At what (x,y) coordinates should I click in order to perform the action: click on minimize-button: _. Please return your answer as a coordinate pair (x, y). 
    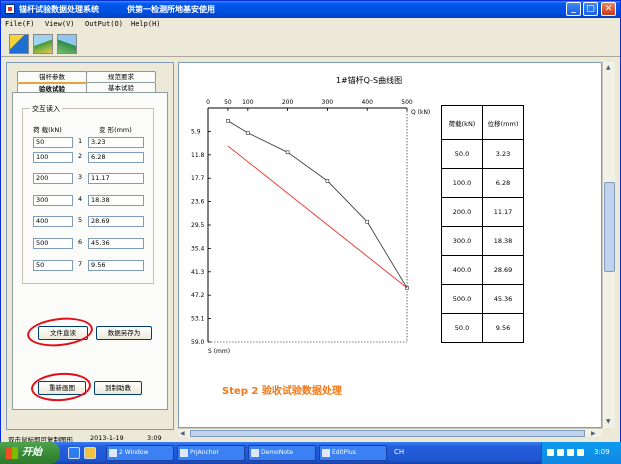
    Looking at the image, I should click on (573, 9).